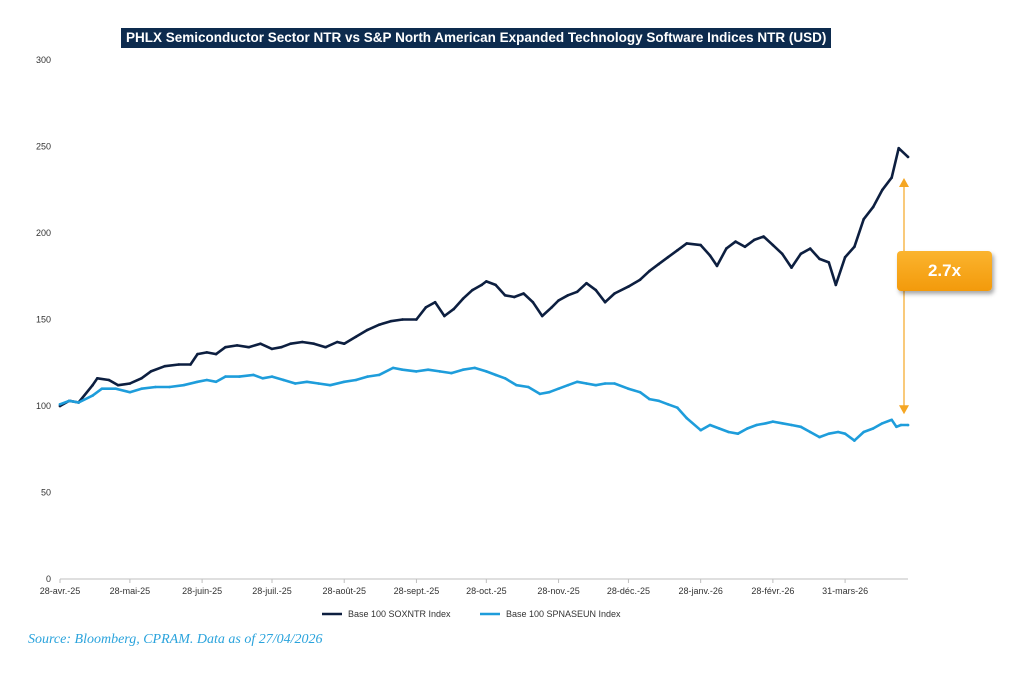 The width and height of the screenshot is (1011, 687). What do you see at coordinates (628, 591) in the screenshot?
I see `x-tick-label: 28-déc.-25` at bounding box center [628, 591].